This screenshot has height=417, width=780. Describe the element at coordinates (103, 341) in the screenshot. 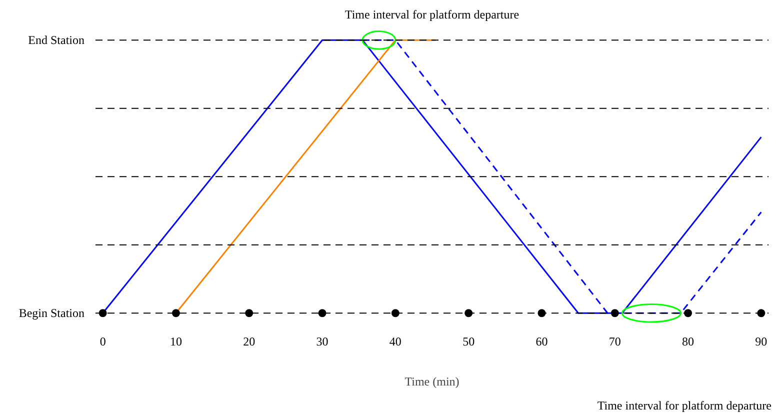

I see `x-tick-label: 0` at that location.